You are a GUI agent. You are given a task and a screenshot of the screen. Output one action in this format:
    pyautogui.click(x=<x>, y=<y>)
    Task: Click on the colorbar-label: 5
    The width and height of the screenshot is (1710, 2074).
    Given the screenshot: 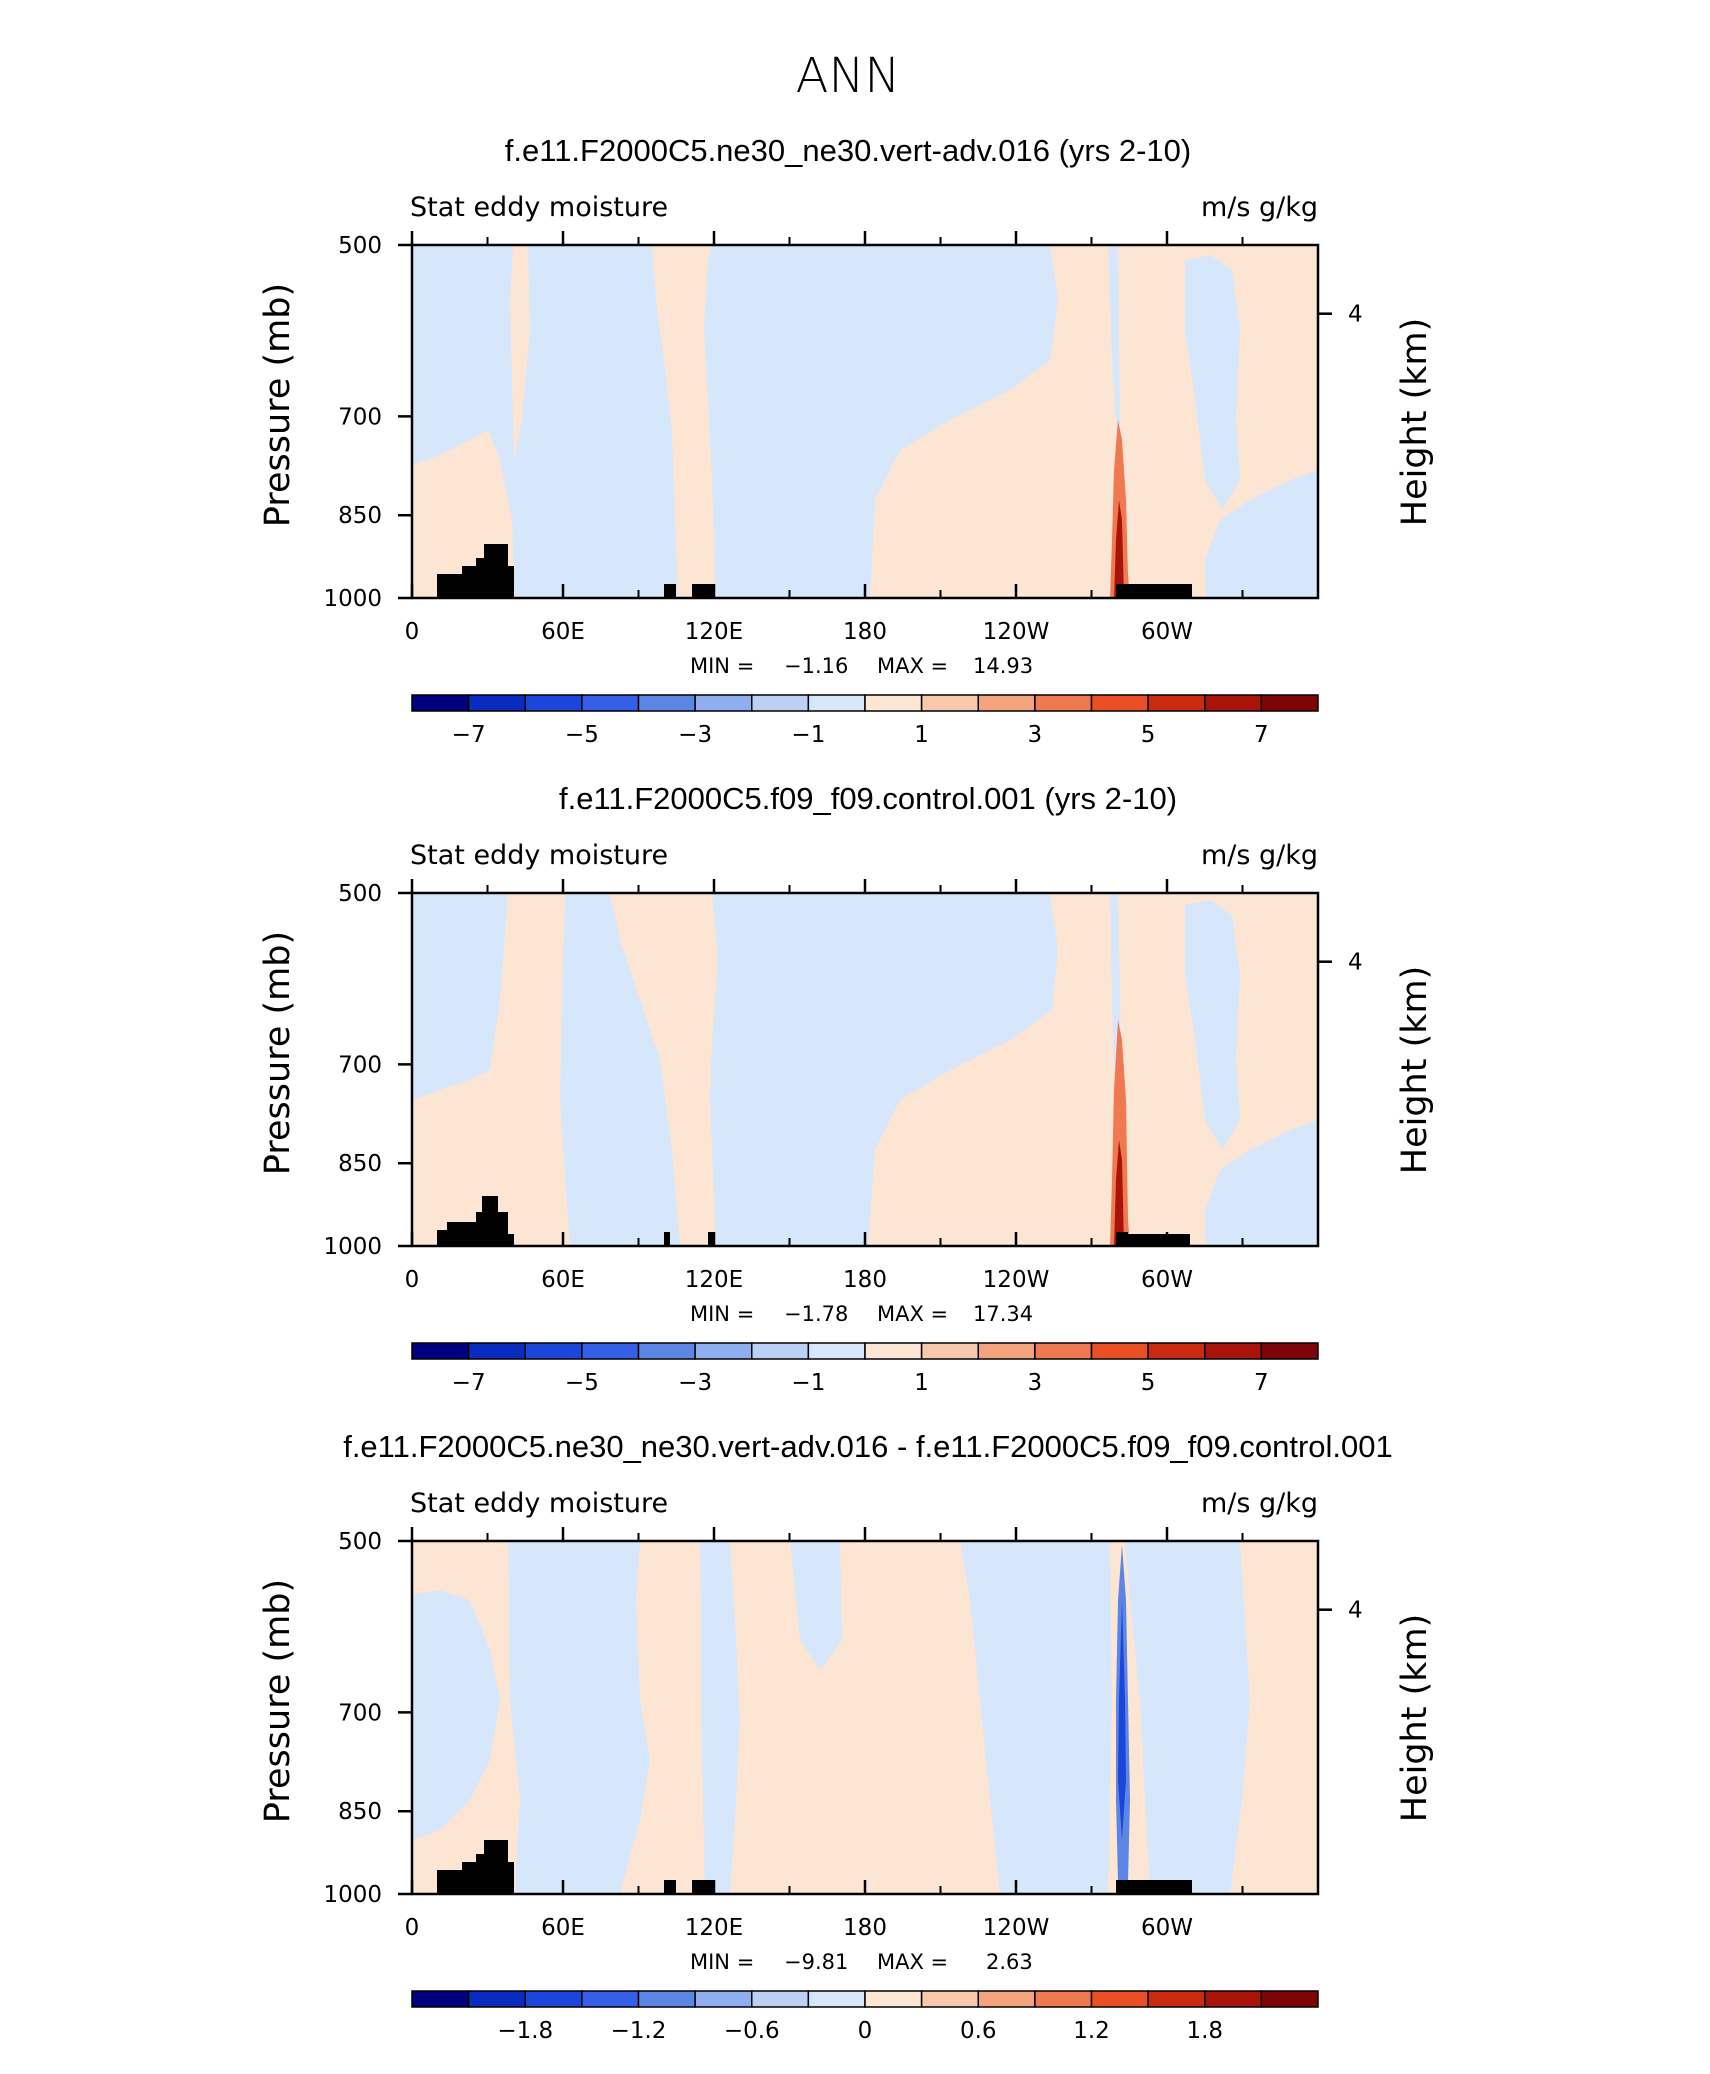 What is the action you would take?
    pyautogui.click(x=1148, y=1383)
    